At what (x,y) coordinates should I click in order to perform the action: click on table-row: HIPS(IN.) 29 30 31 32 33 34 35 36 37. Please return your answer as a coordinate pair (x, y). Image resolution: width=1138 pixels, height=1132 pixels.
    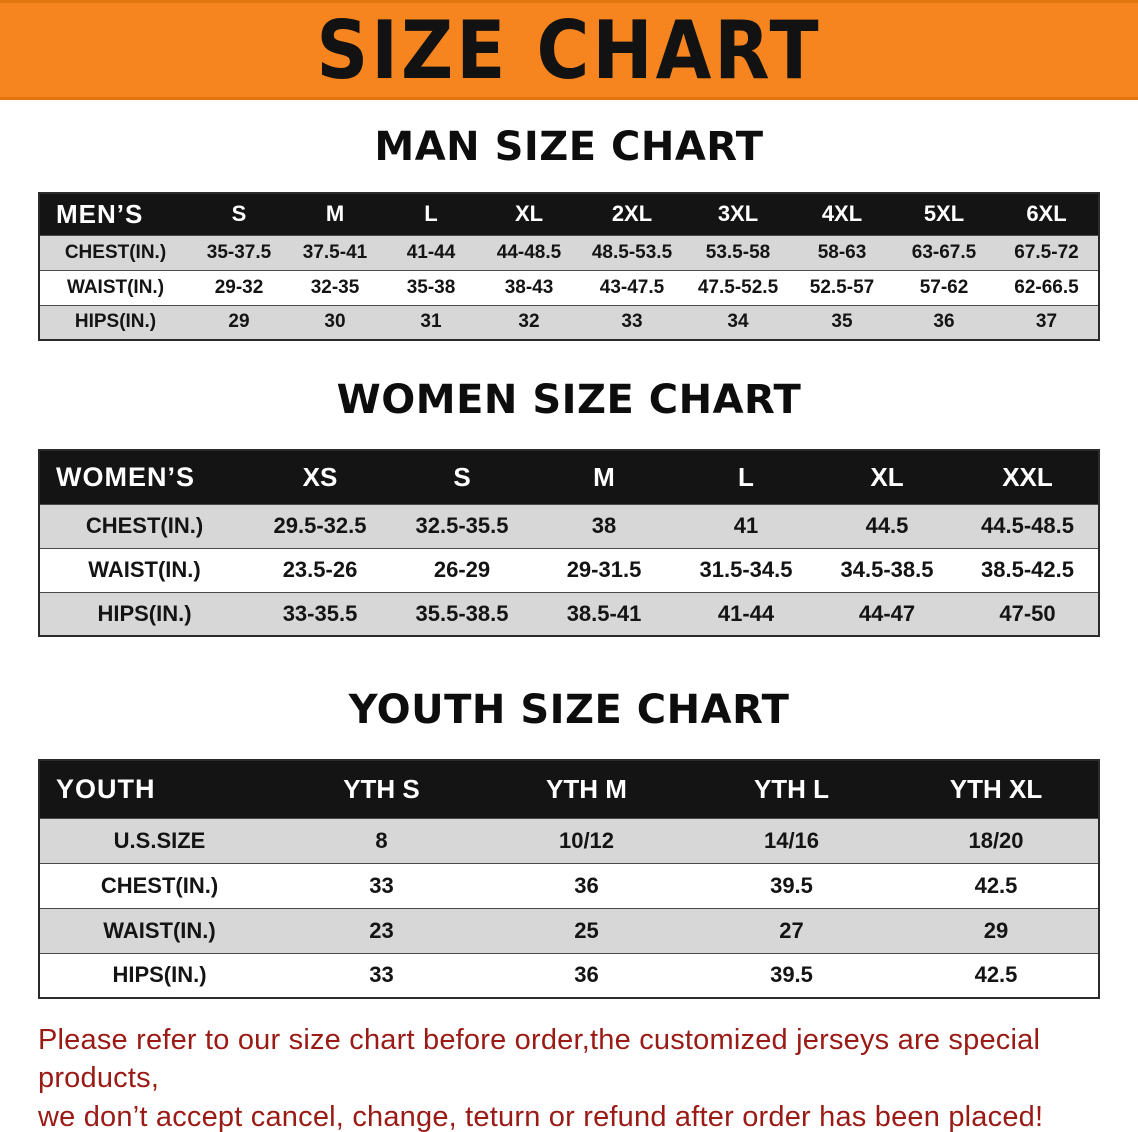
    Looking at the image, I should click on (569, 322).